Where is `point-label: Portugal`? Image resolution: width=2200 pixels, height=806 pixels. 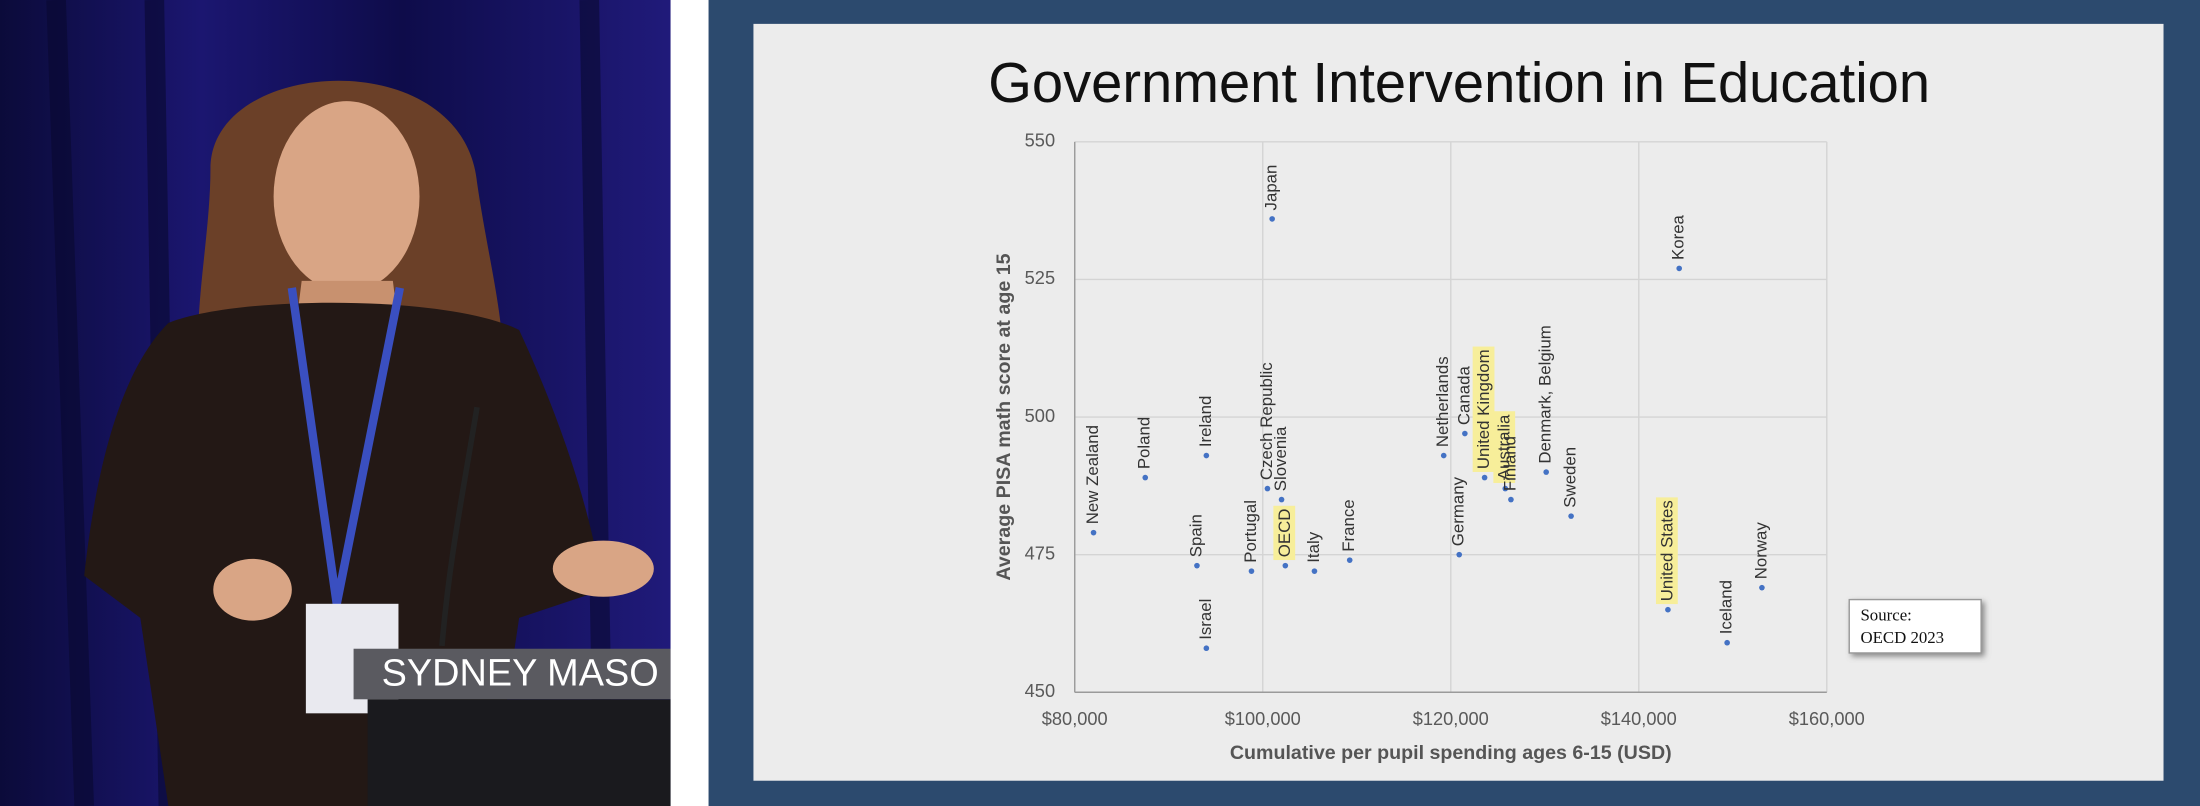 point-label: Portugal is located at coordinates (1250, 531).